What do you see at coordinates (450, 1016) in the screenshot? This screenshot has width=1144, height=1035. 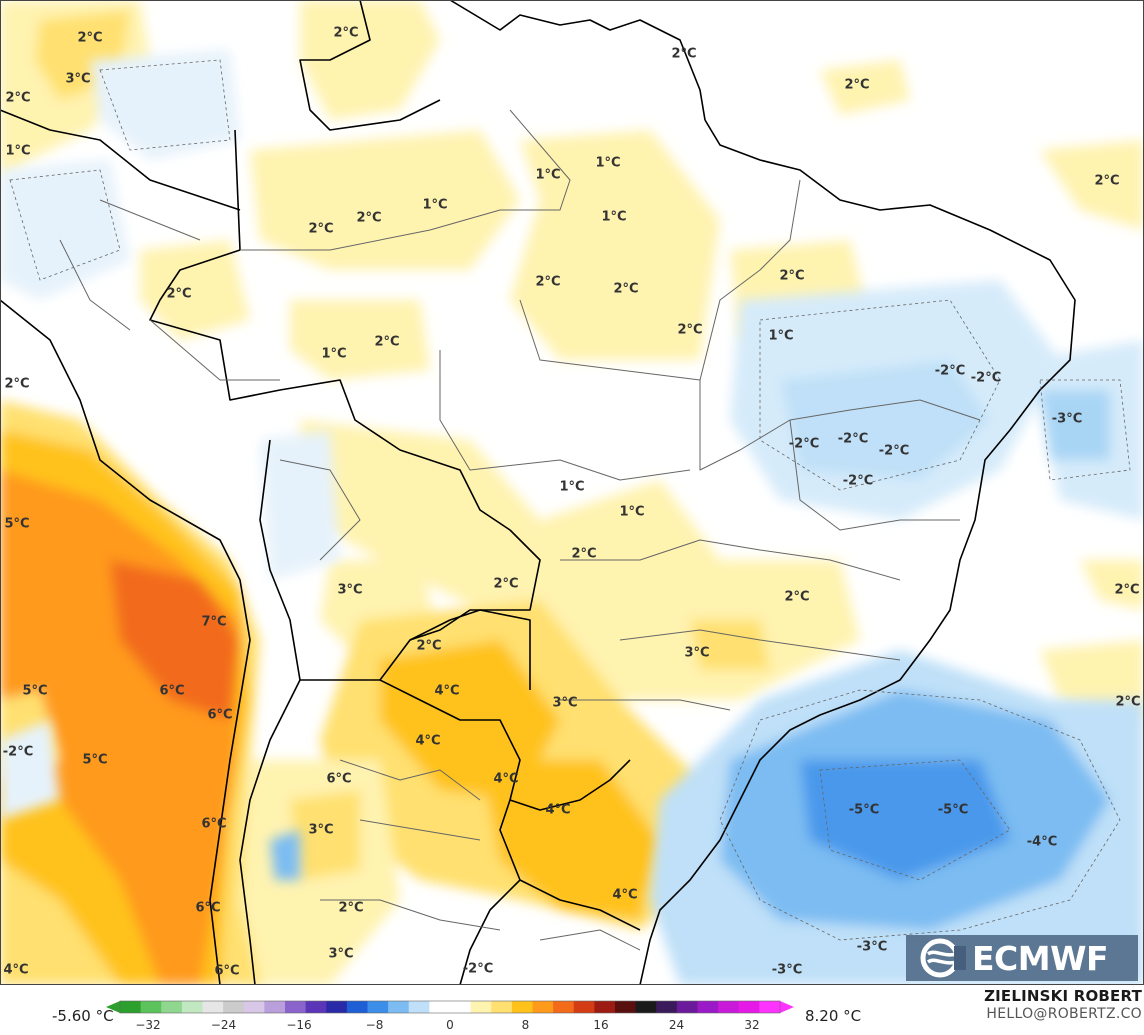 I see `colorbar: −32 −24 −16 −8 0 8 16 24 32` at bounding box center [450, 1016].